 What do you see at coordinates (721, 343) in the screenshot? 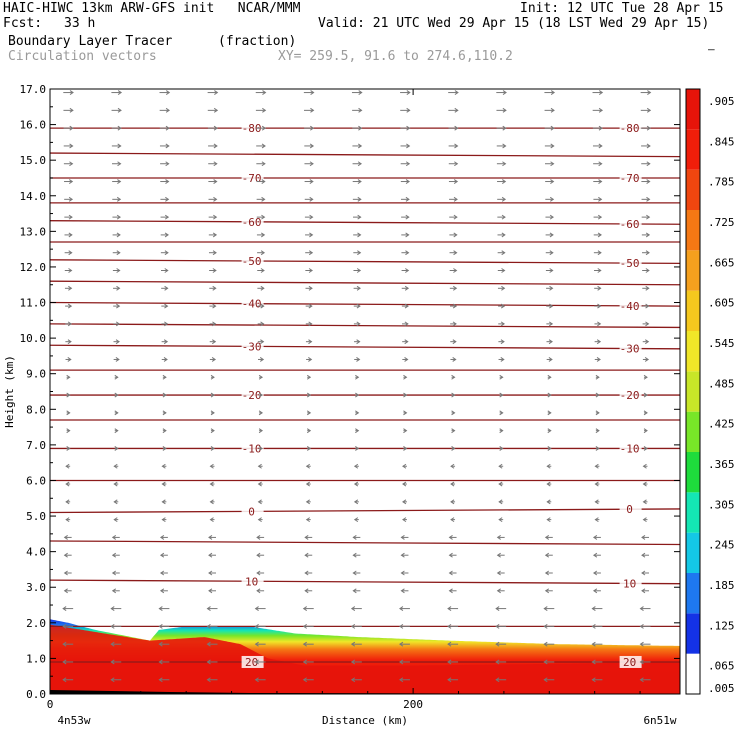
I see `colorbar-label: .545` at bounding box center [721, 343].